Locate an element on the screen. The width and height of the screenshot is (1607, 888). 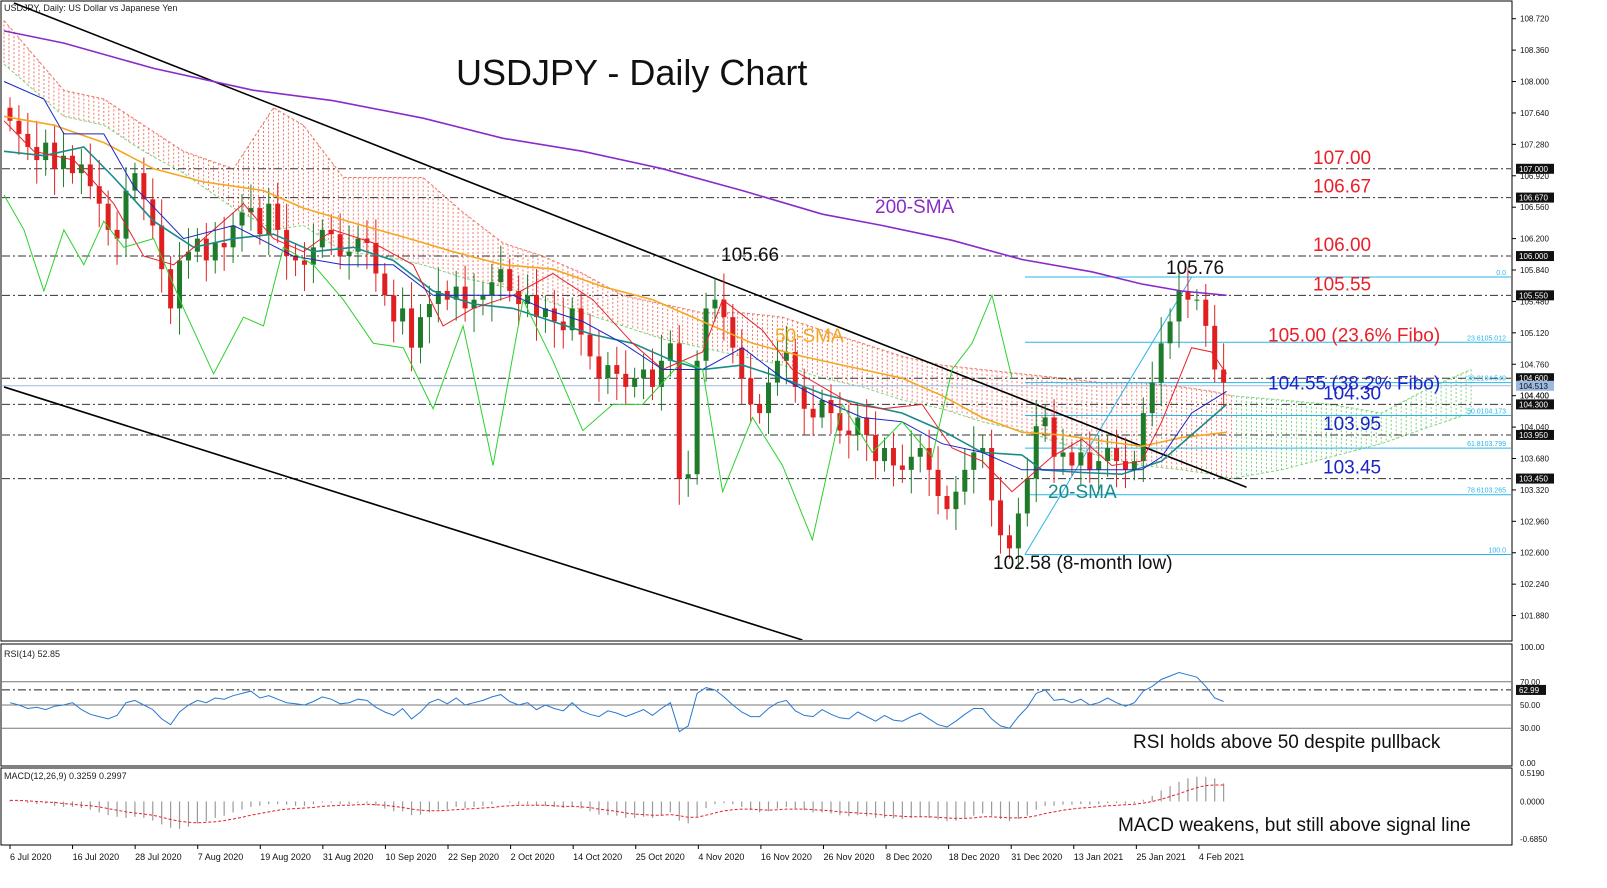
fib-label-50.0: 50.0104.173 is located at coordinates (1486, 411).